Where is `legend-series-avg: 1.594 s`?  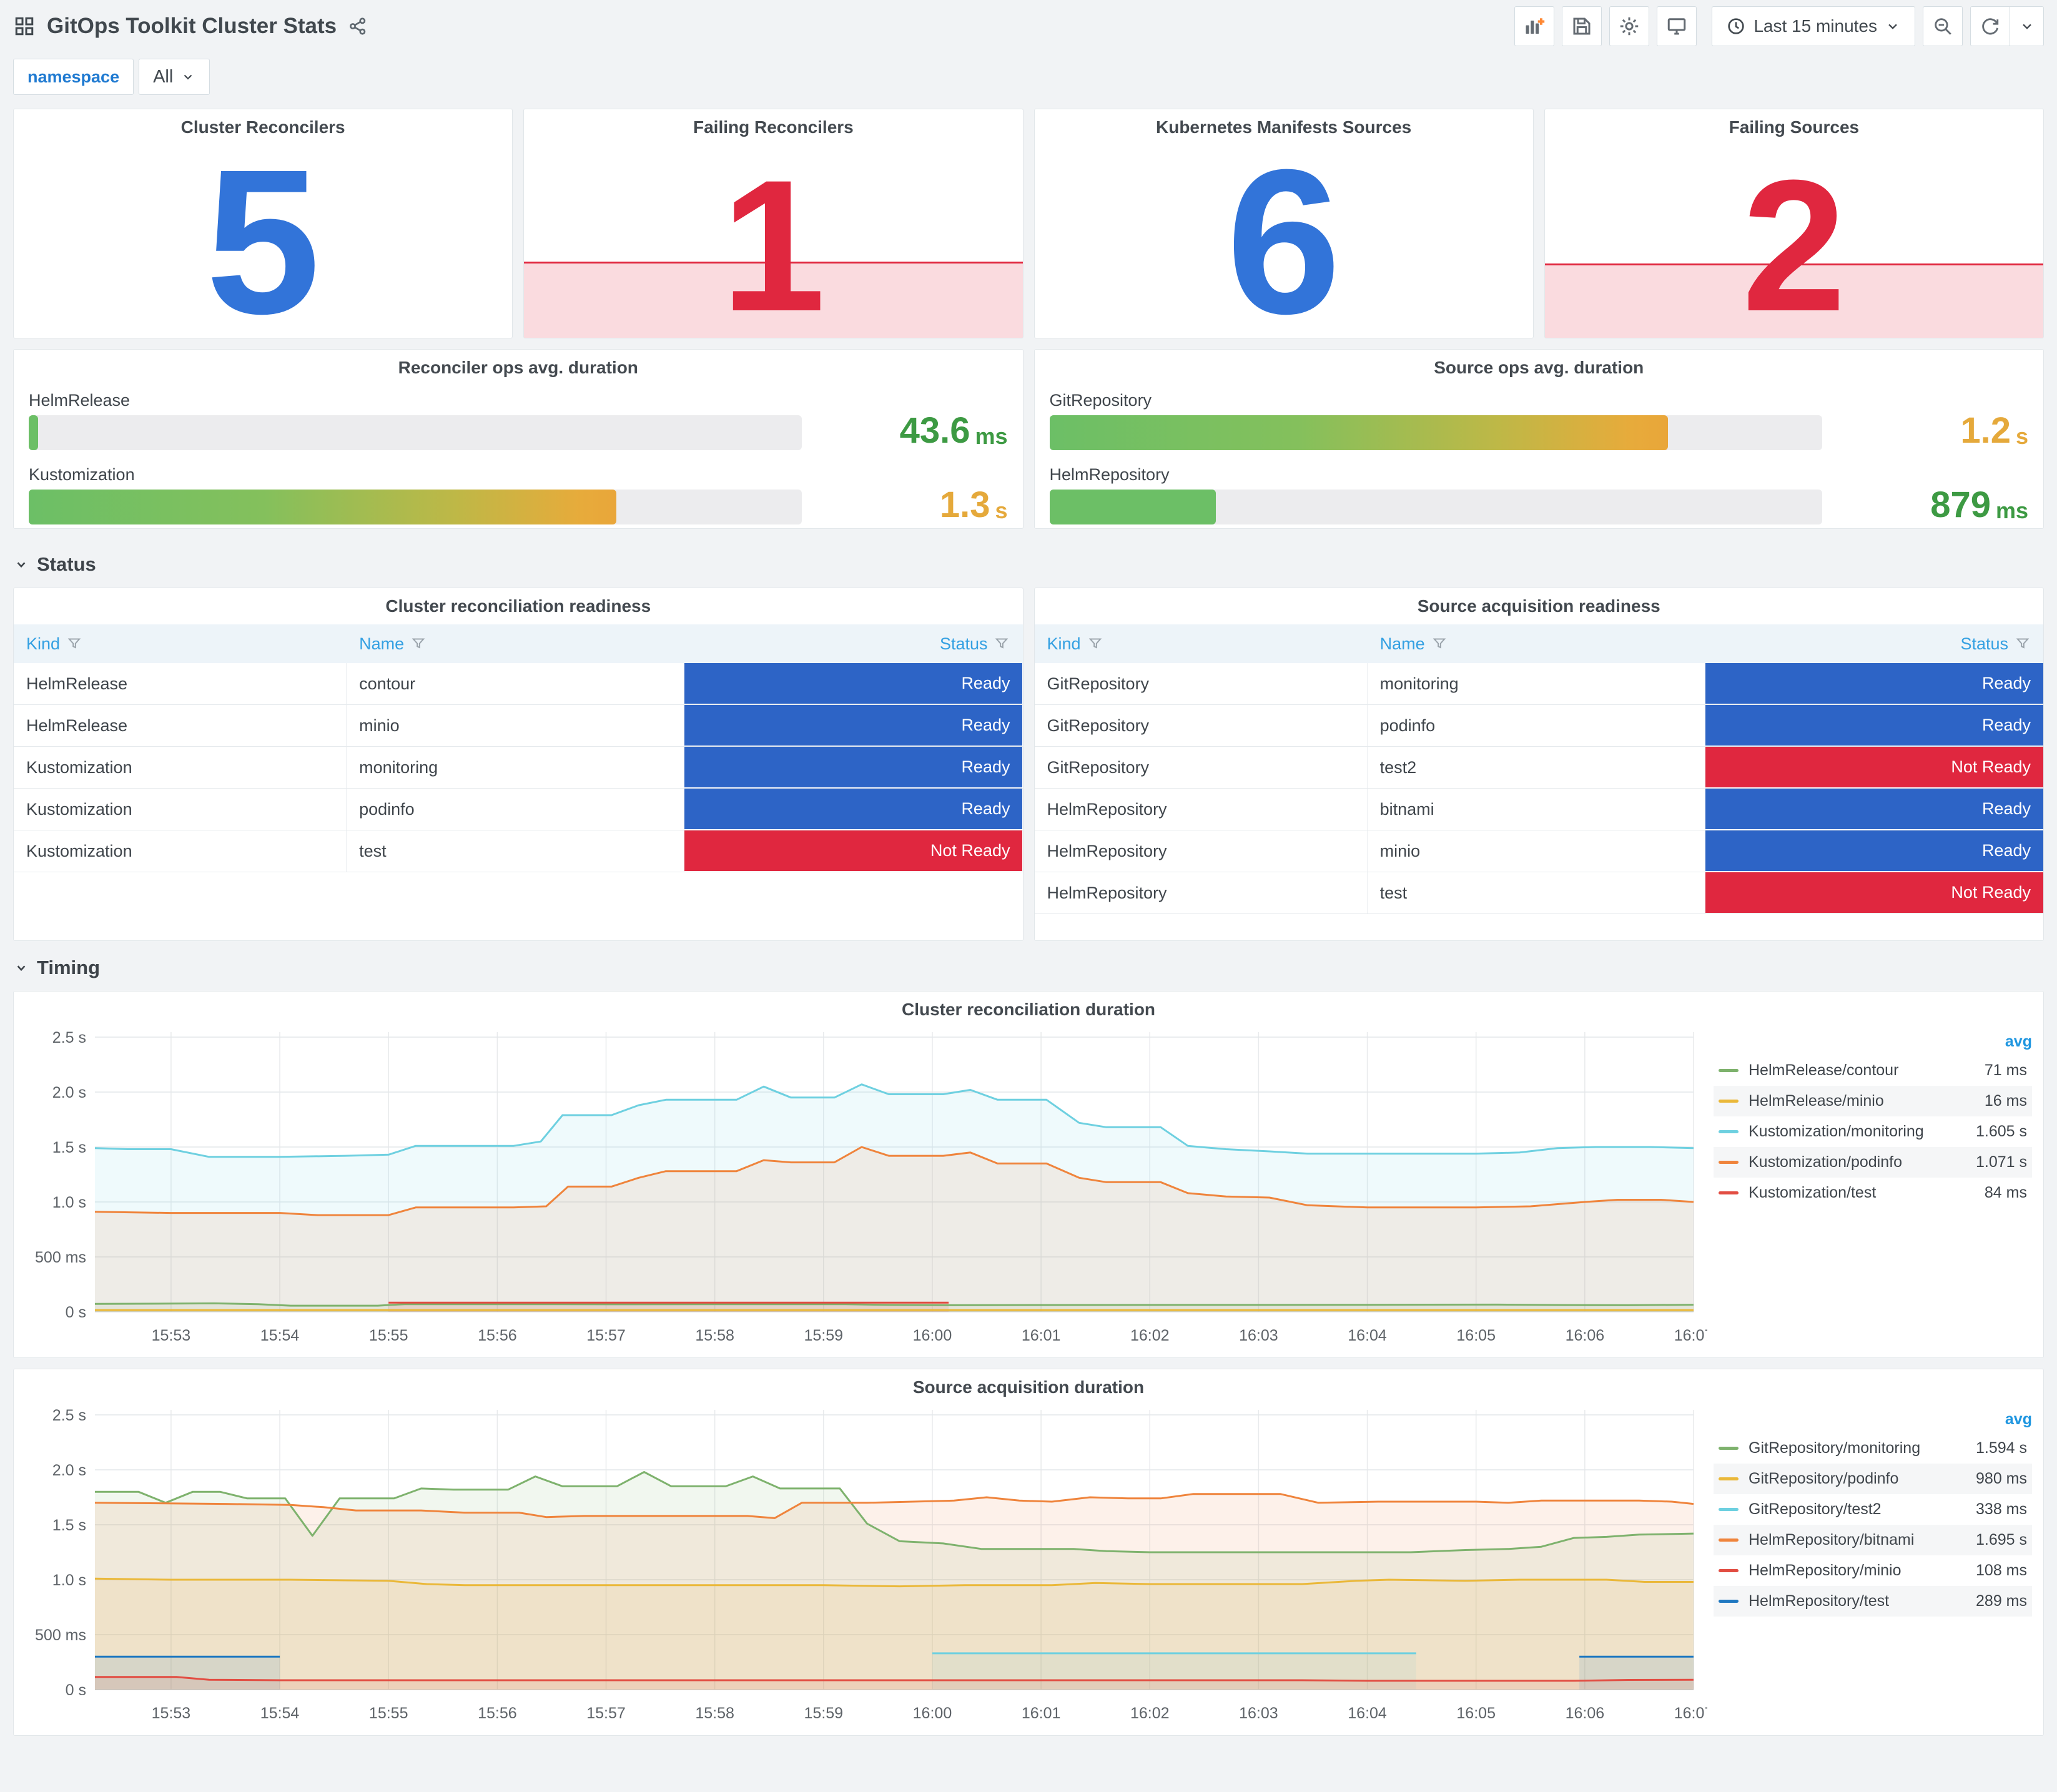 legend-series-avg: 1.594 s is located at coordinates (2001, 1448).